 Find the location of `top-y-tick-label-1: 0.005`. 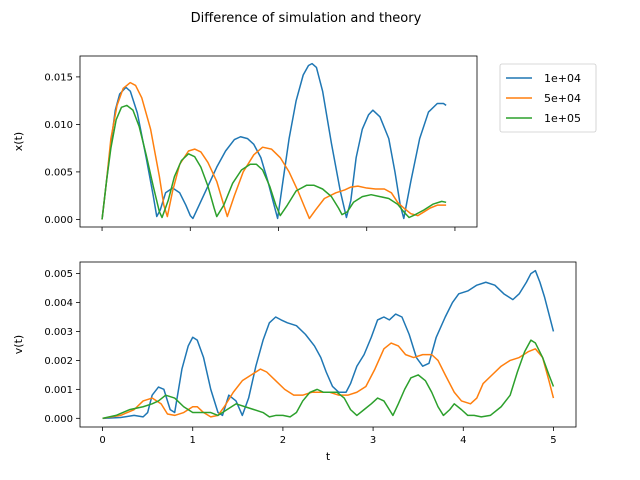

top-y-tick-label-1: 0.005 is located at coordinates (58, 172).